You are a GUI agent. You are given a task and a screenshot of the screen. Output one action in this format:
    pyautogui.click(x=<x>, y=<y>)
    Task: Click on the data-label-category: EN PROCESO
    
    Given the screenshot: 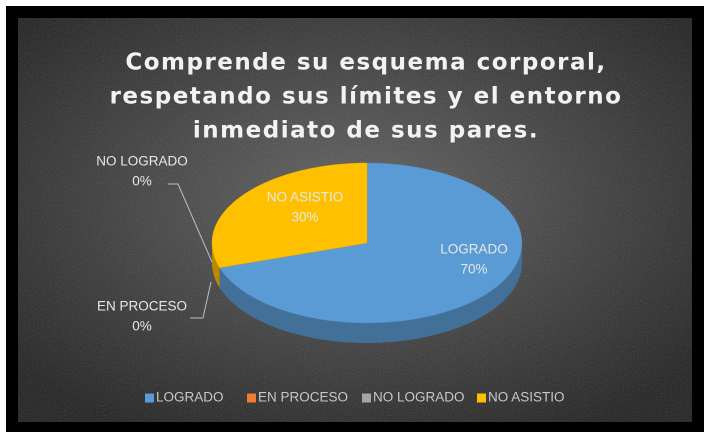 What is the action you would take?
    pyautogui.click(x=142, y=306)
    